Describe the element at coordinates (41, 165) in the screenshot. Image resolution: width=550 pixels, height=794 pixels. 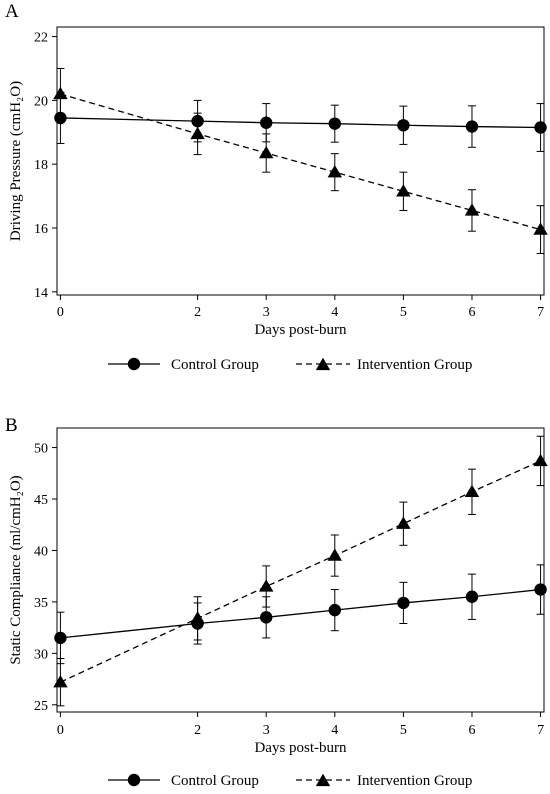
I see `y-tick-label: 18` at that location.